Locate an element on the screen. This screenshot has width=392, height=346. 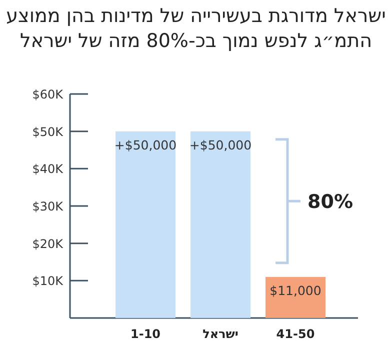
y-tick-label: $10K is located at coordinates (48, 281).